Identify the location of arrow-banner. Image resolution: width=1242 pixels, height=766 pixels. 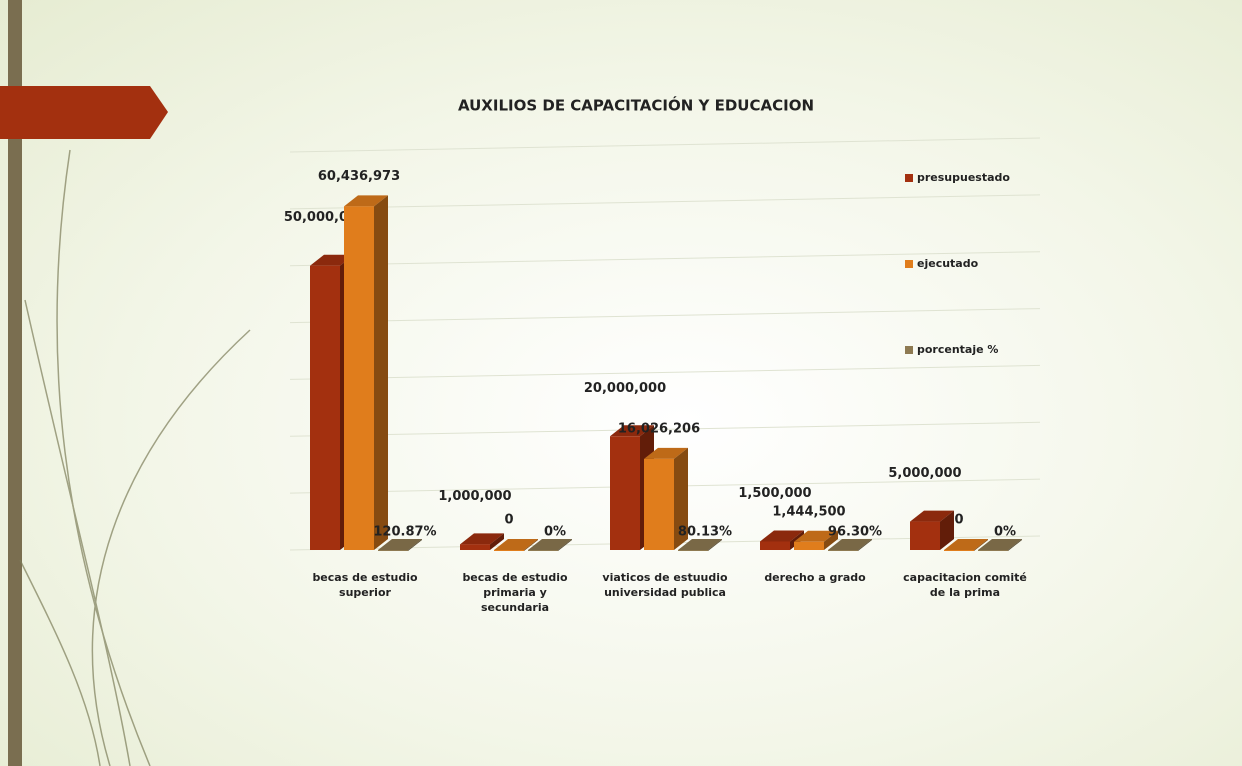
(84, 112).